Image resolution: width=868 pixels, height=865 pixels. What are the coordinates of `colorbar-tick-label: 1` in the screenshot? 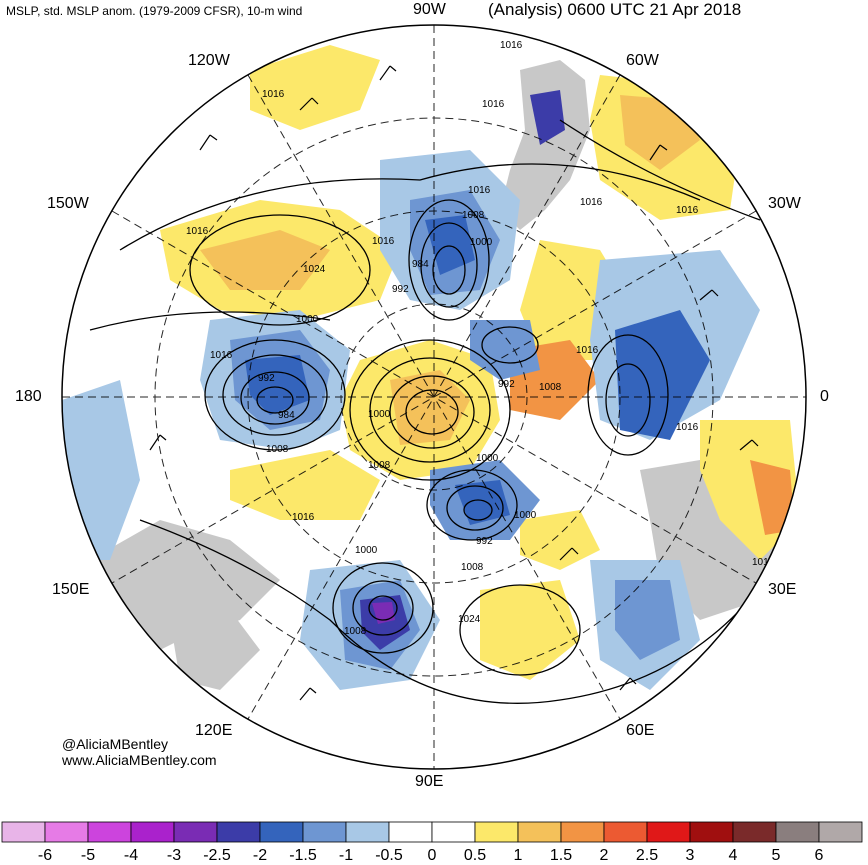 It's located at (518, 855).